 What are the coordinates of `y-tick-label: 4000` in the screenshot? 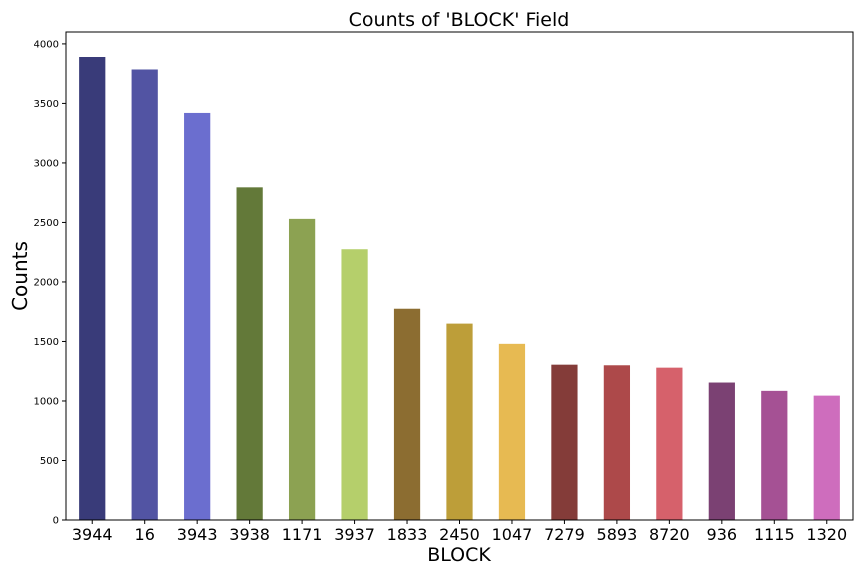 It's located at (46, 44).